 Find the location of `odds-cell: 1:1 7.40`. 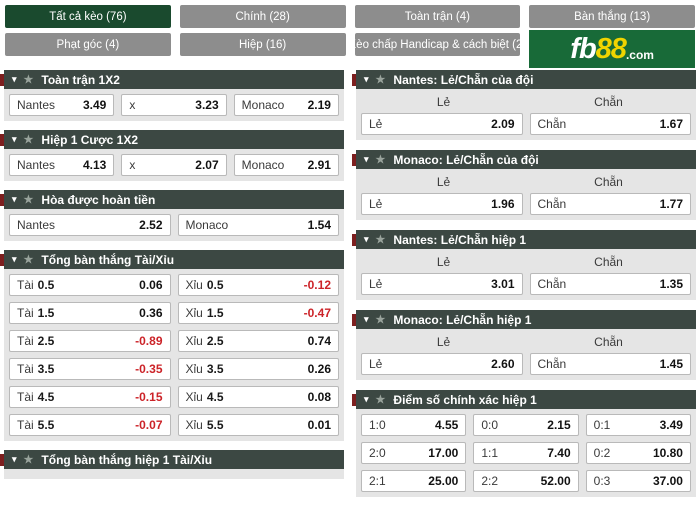

odds-cell: 1:1 7.40 is located at coordinates (526, 453).